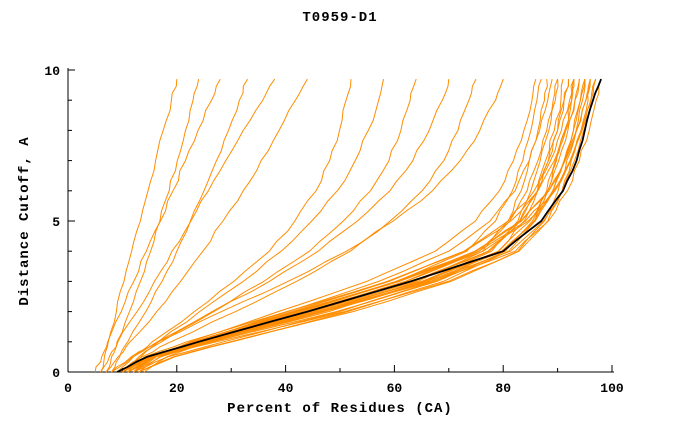 The image size is (680, 440). I want to click on x-tick-label: 40, so click(286, 388).